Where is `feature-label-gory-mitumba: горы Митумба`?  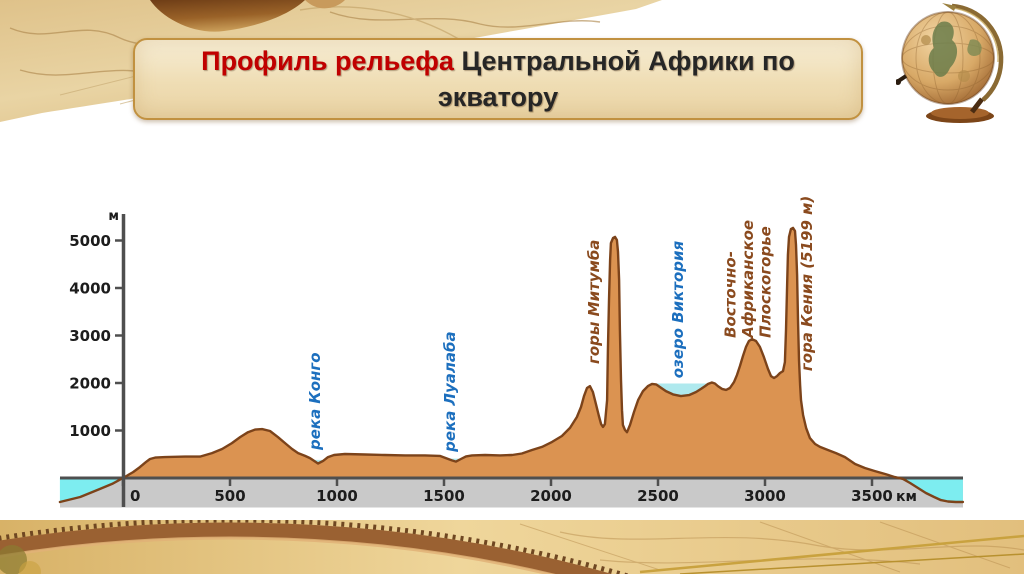 feature-label-gory-mitumba: горы Митумба is located at coordinates (594, 302).